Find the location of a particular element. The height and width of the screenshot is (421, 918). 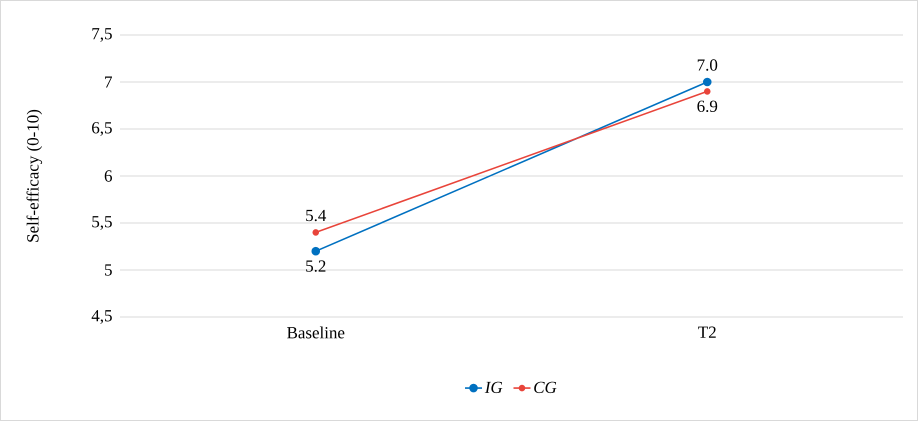

data-label: 7.0 is located at coordinates (708, 65).